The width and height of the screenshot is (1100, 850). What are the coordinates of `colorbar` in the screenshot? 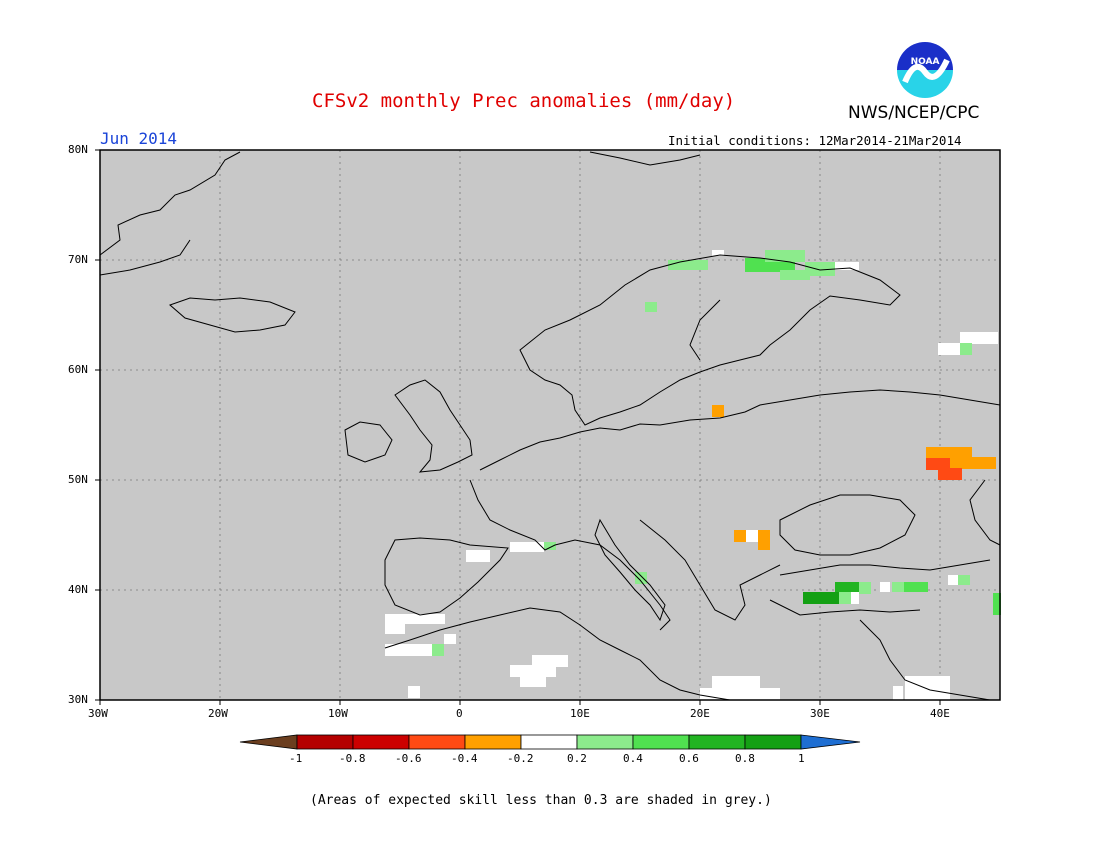 It's located at (550, 742).